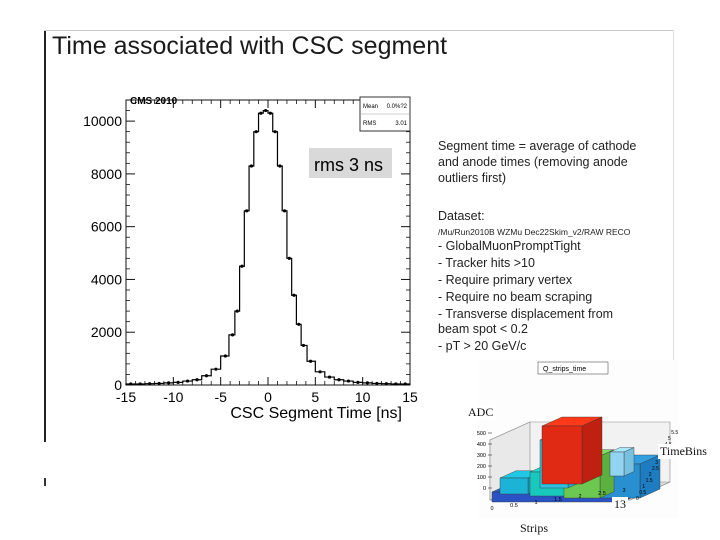 Image resolution: width=720 pixels, height=540 pixels. What do you see at coordinates (369, 124) in the screenshot?
I see `stats-rms-label: RMS` at bounding box center [369, 124].